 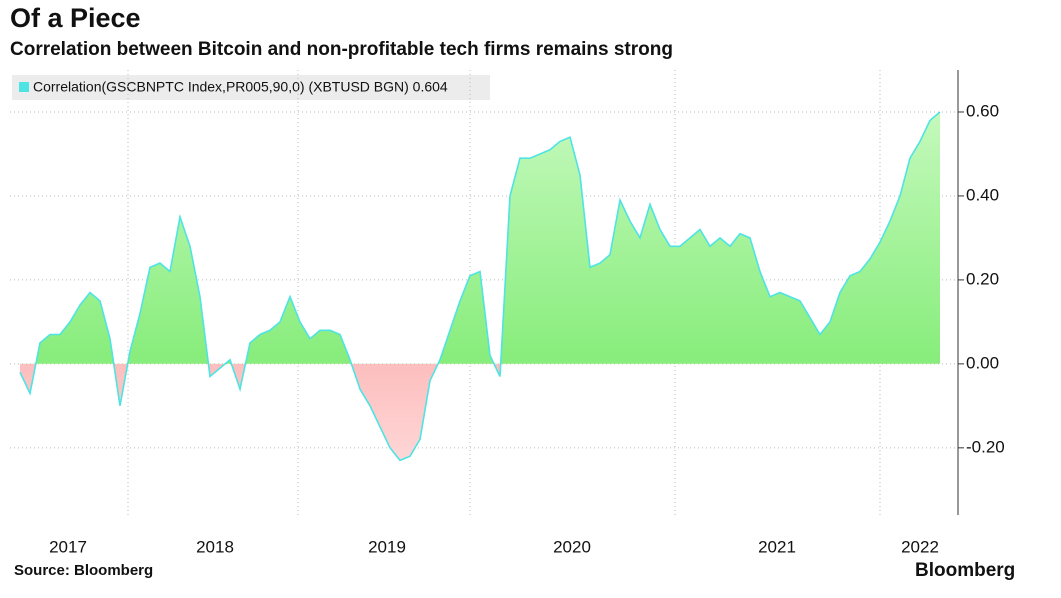 What do you see at coordinates (83, 570) in the screenshot?
I see `source: Source: Bloomberg` at bounding box center [83, 570].